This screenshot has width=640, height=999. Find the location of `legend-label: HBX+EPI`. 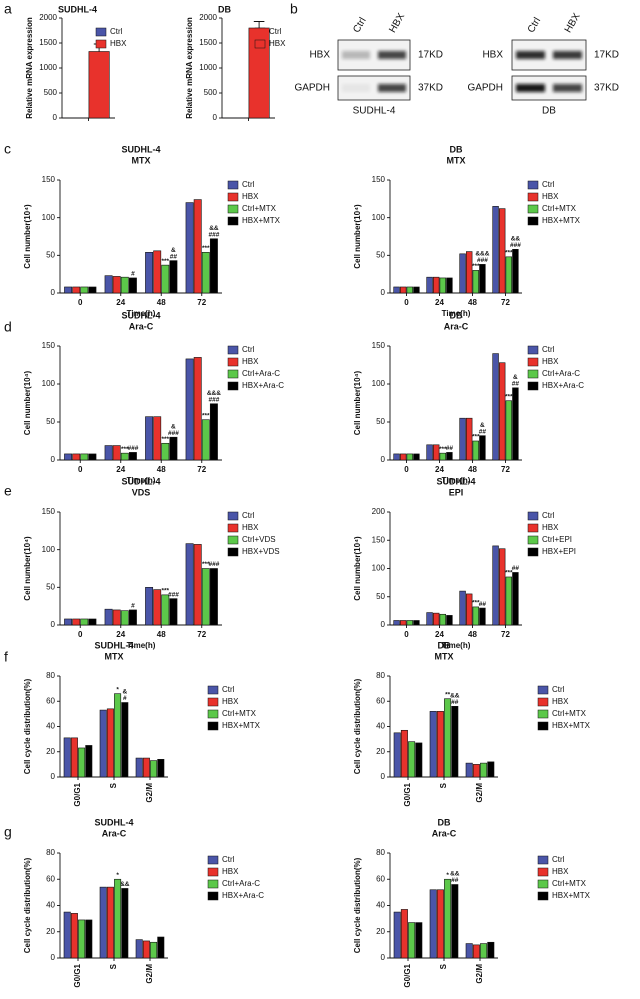

legend-label: HBX+EPI is located at coordinates (559, 551).